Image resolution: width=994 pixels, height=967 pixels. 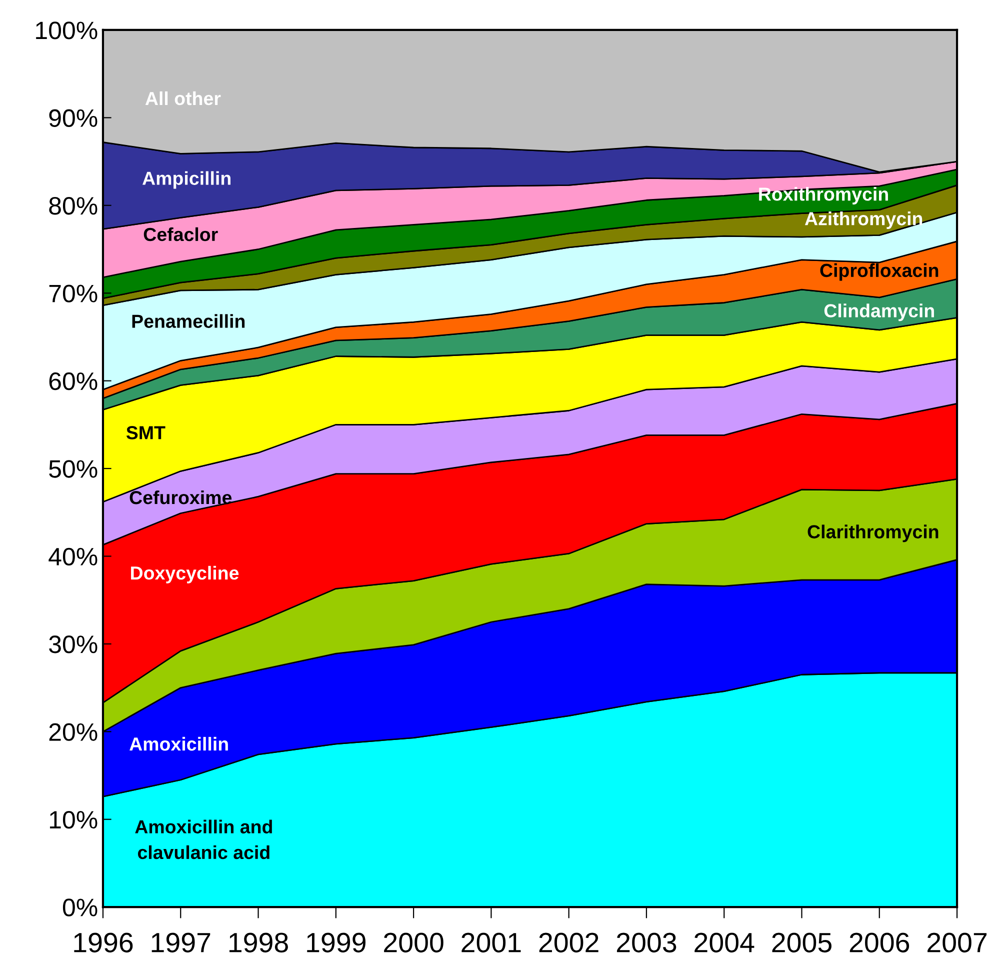 What do you see at coordinates (258, 942) in the screenshot?
I see `x-tick-label: 1998` at bounding box center [258, 942].